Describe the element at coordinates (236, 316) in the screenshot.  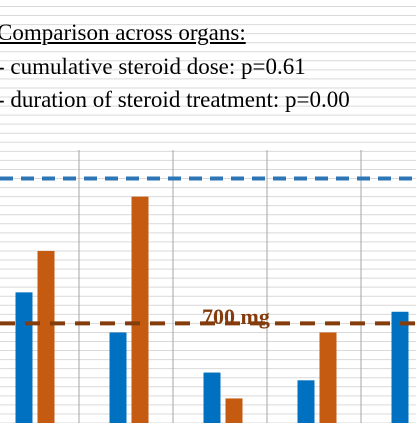
I see `threshold-label: 700 mg` at that location.